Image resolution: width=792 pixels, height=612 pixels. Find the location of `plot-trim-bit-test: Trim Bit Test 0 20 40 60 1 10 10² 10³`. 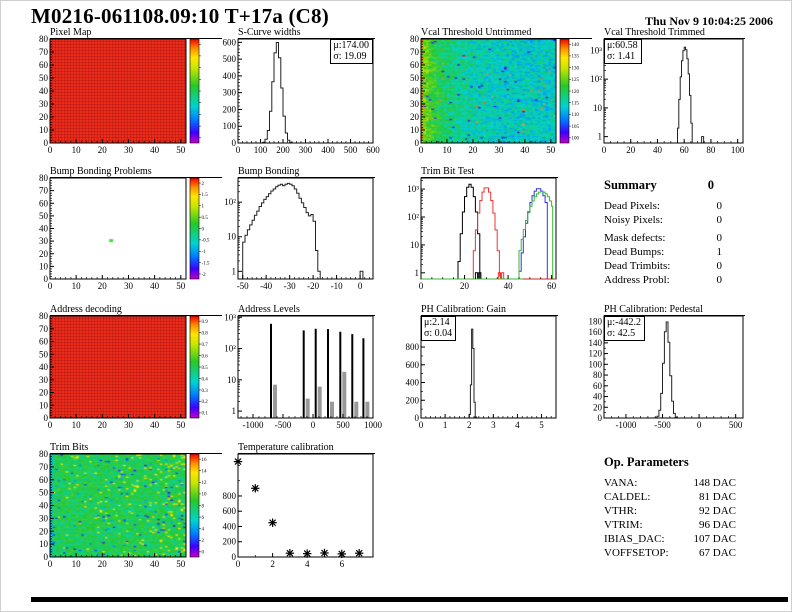

plot-trim-bit-test: Trim Bit Test 0 20 40 60 1 10 10² 10³ is located at coordinates (492, 229).